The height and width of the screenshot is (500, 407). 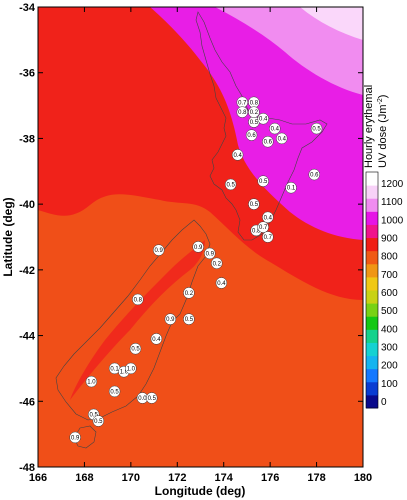 What do you see at coordinates (84, 478) in the screenshot?
I see `x-tick-label: 168` at bounding box center [84, 478].